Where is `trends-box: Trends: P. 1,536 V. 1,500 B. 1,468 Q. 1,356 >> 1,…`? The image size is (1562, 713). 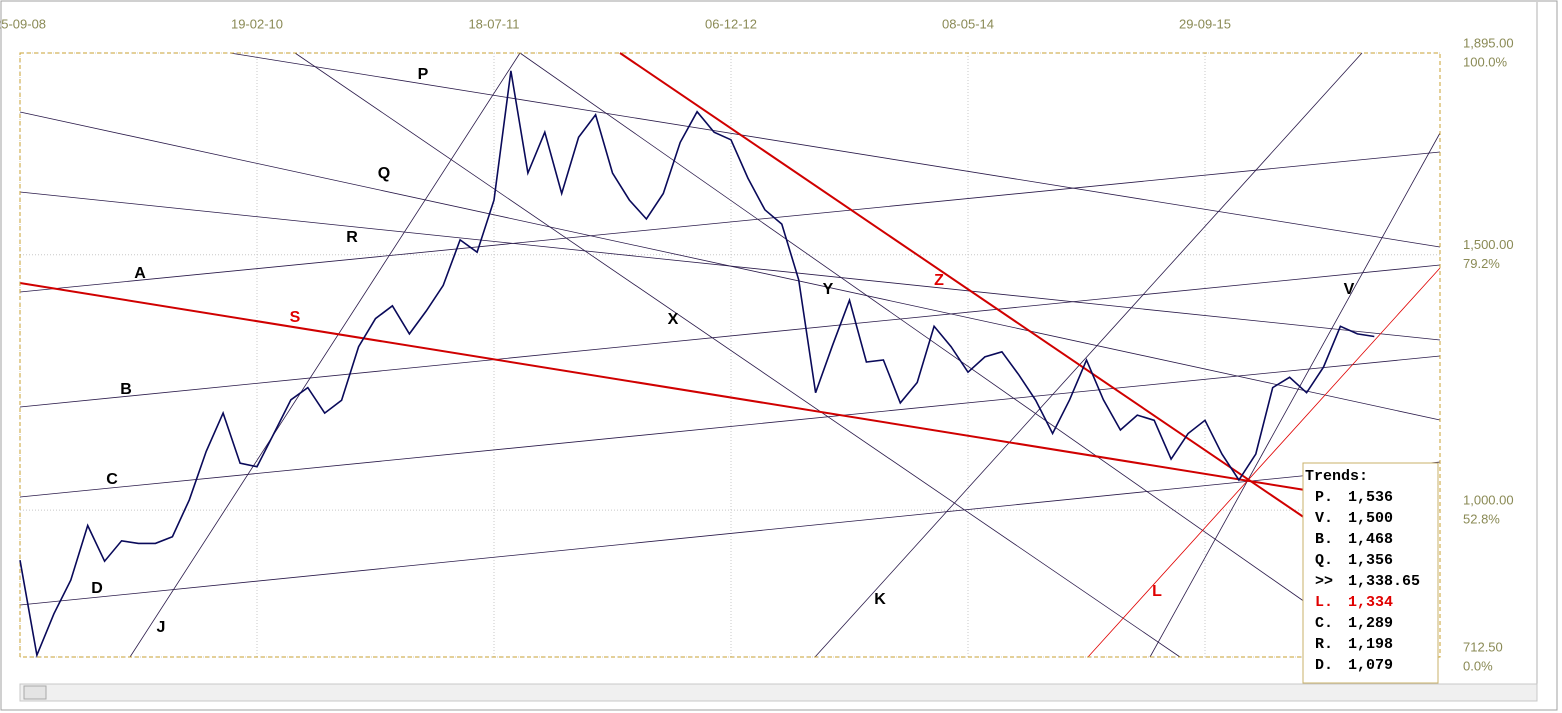
trends-box: Trends: P. 1,536 V. 1,500 B. 1,468 Q. 1,356 >> 1,… is located at coordinates (1370, 573).